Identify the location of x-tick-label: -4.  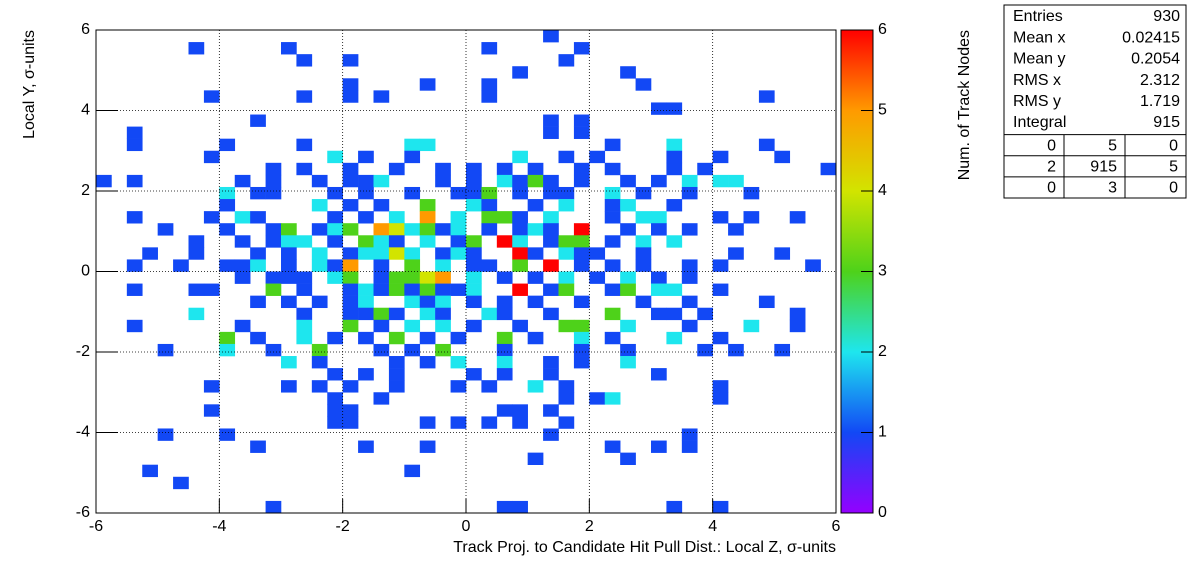
(219, 526).